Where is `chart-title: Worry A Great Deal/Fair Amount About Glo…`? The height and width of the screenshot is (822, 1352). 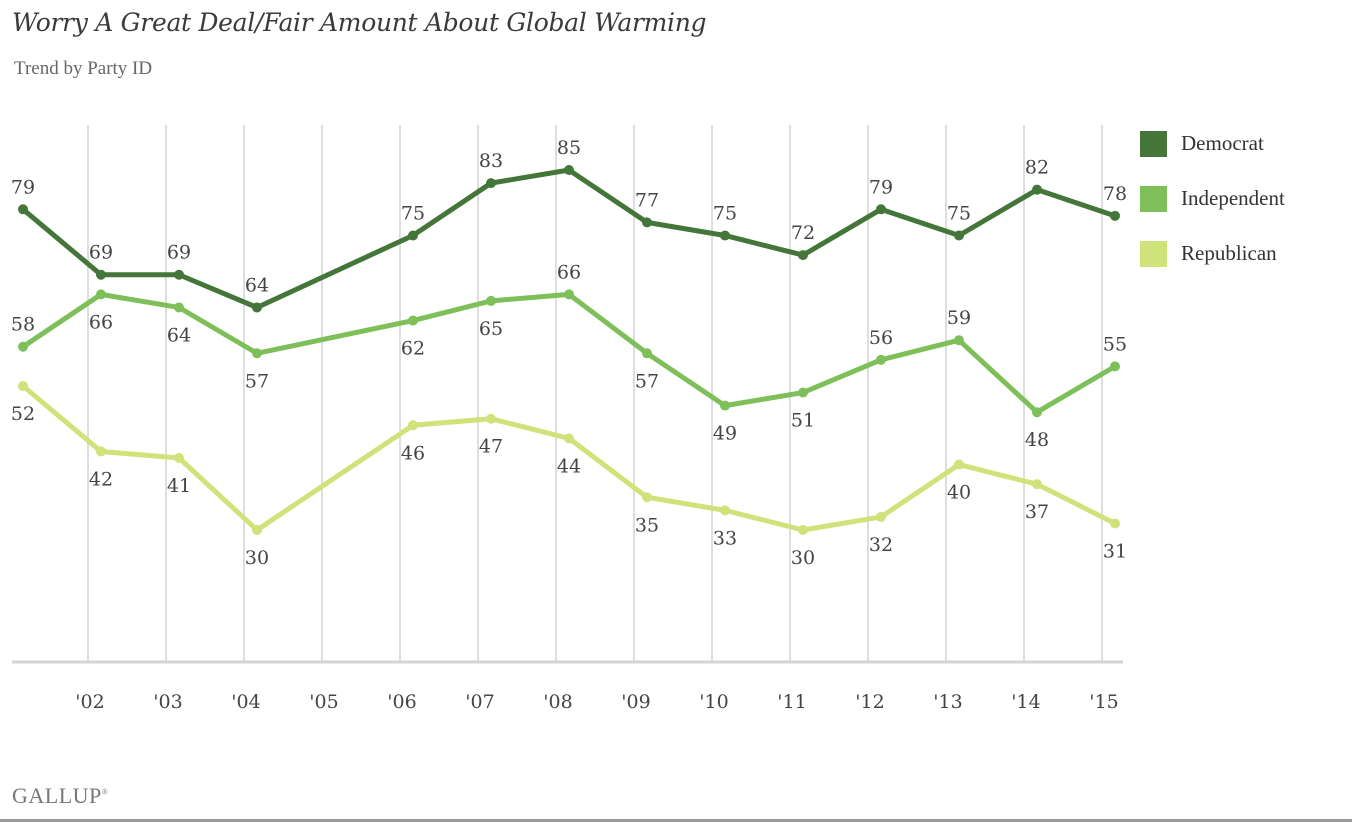
chart-title: Worry A Great Deal/Fair Amount About Glo… is located at coordinates (359, 22).